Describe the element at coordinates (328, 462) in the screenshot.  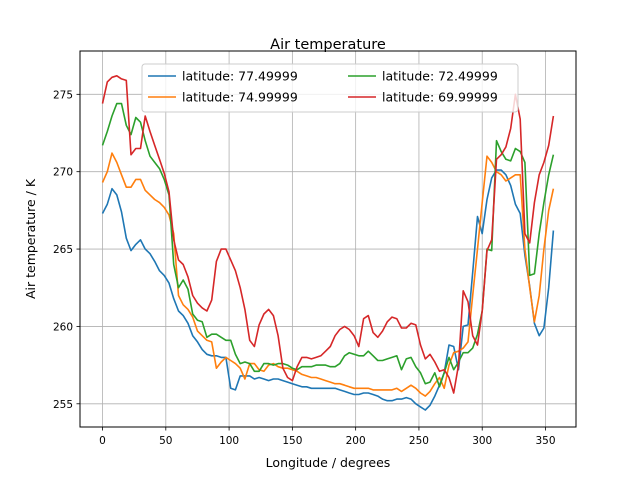
I see `x-axis-label: Longitude / degrees` at that location.